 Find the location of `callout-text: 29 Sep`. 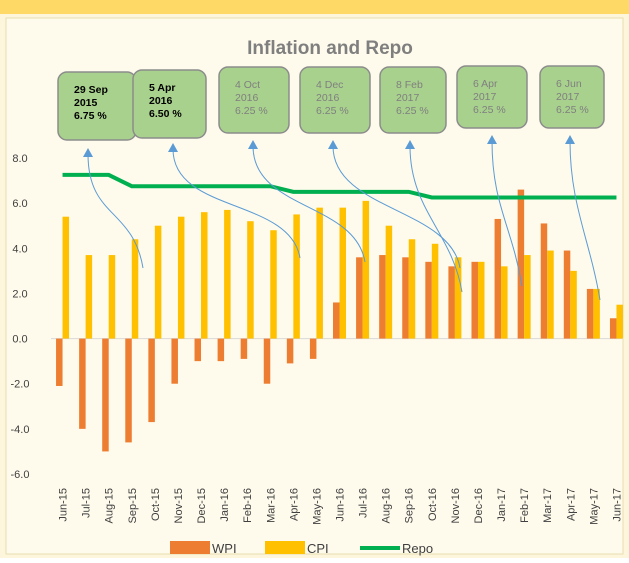

callout-text: 29 Sep is located at coordinates (91, 90).